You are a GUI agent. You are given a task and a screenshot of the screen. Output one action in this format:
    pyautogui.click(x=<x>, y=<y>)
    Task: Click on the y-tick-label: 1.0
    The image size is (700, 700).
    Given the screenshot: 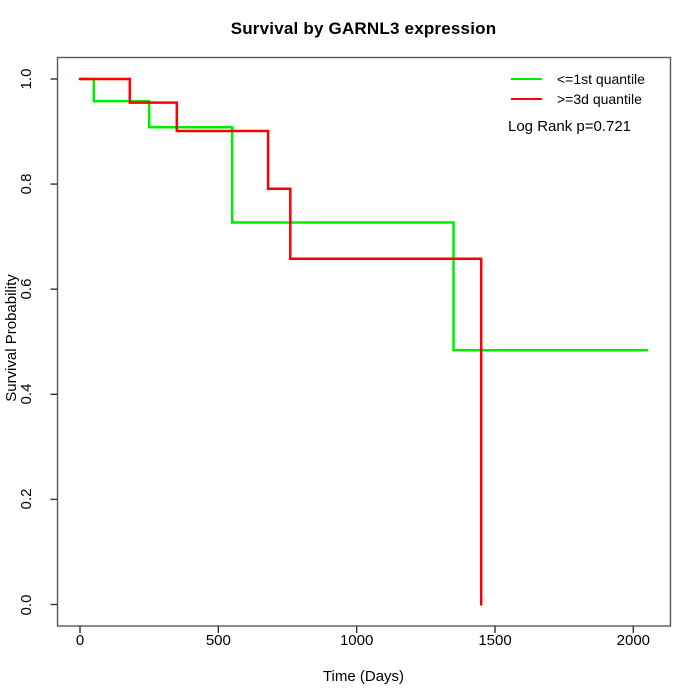 What is the action you would take?
    pyautogui.click(x=26, y=79)
    